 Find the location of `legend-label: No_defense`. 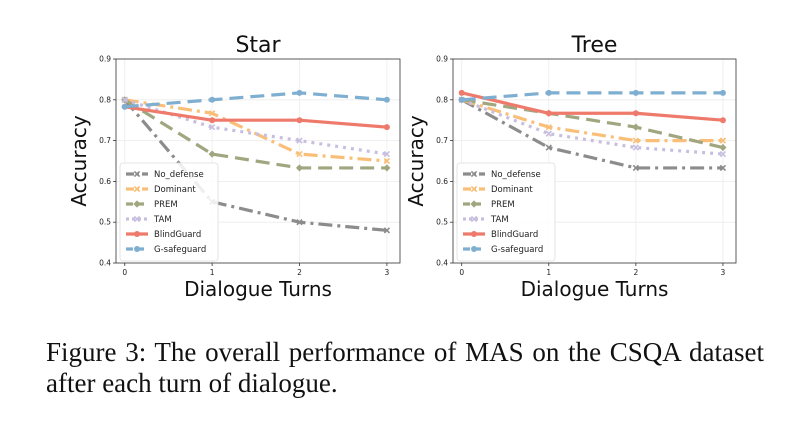

legend-label: No_defense is located at coordinates (516, 175).